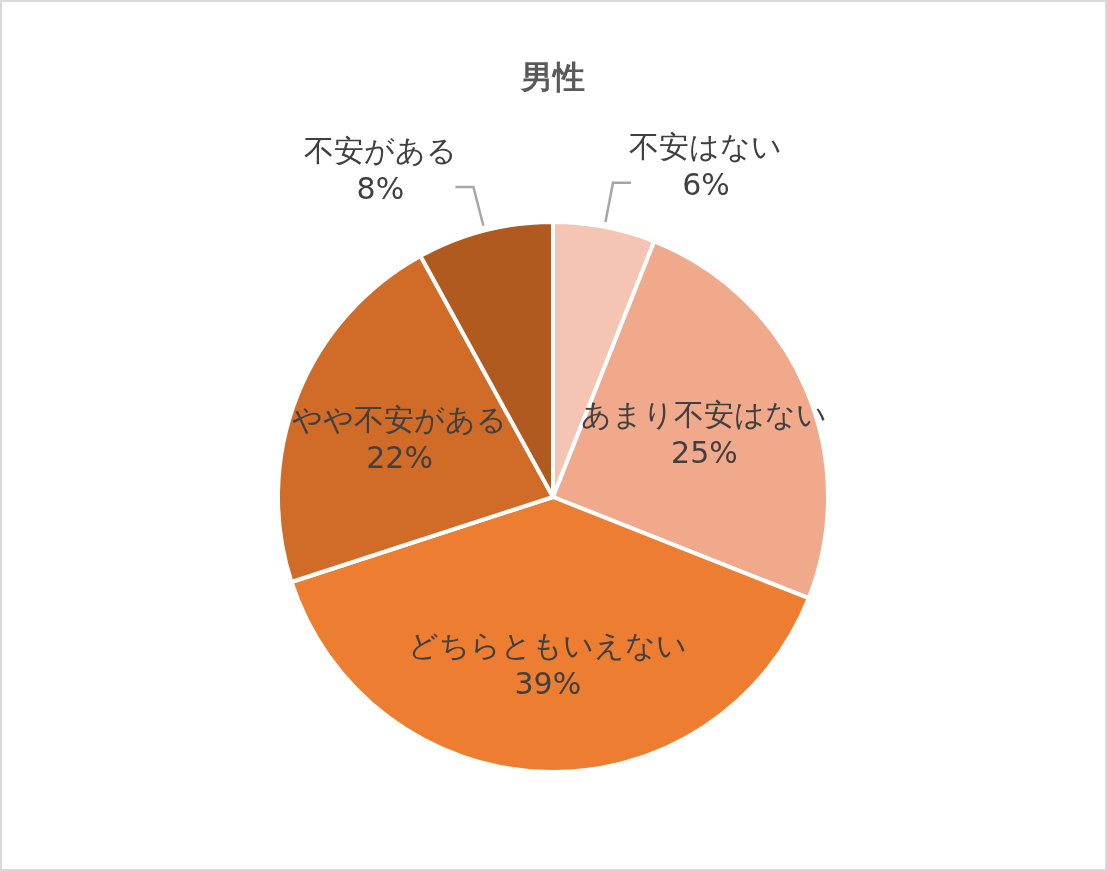 The width and height of the screenshot is (1107, 871). What do you see at coordinates (548, 645) in the screenshot?
I see `slice-label: どちらともいえない` at bounding box center [548, 645].